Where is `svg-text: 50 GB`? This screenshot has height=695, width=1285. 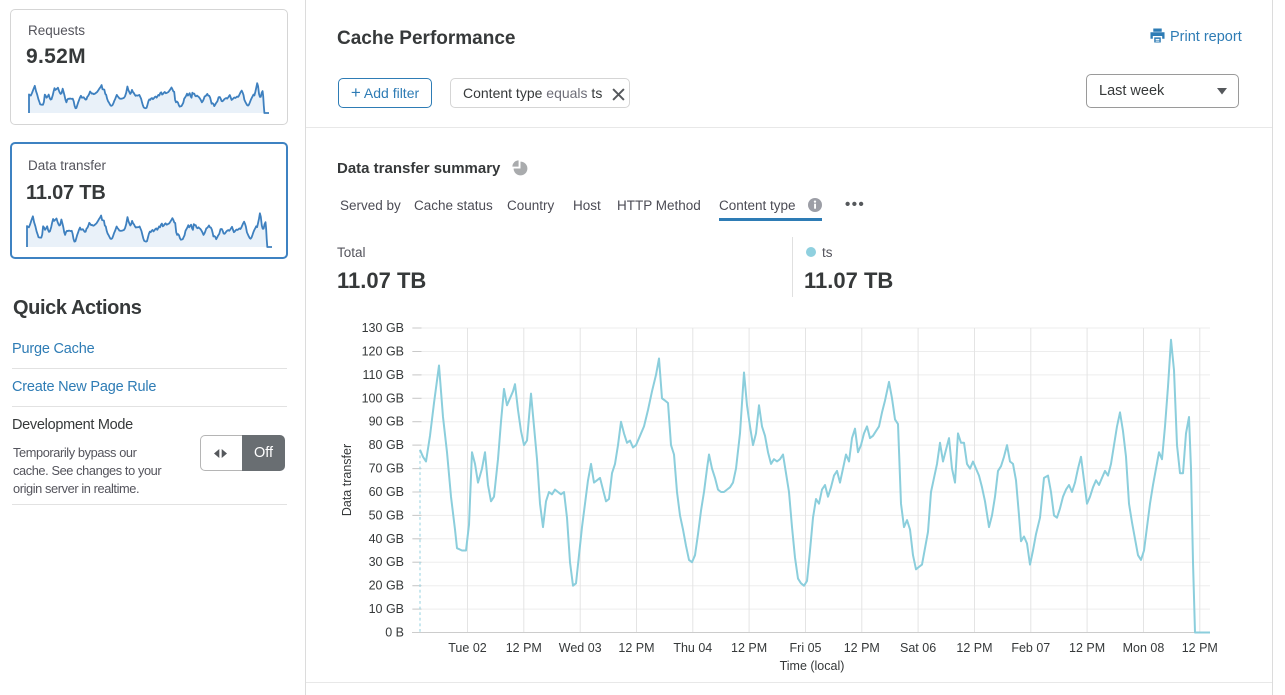 svg-text: 50 GB is located at coordinates (386, 515).